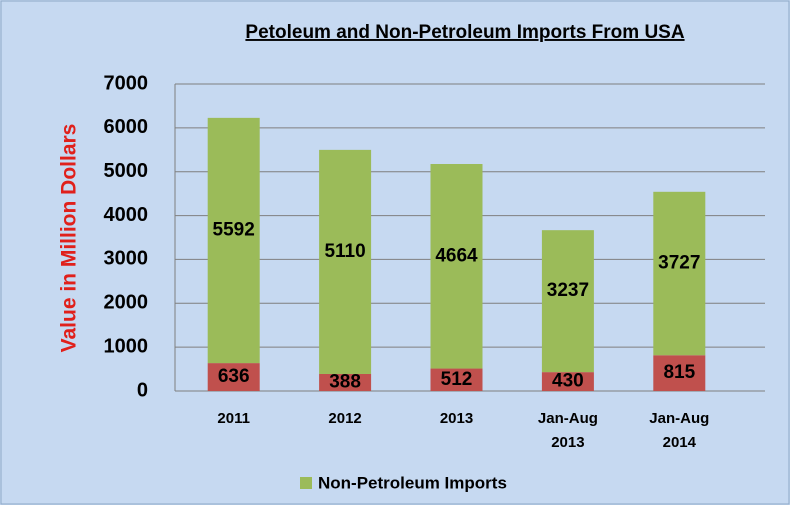 This screenshot has height=505, width=790. I want to click on x-tick-label: Jan-Aug 2014, so click(679, 430).